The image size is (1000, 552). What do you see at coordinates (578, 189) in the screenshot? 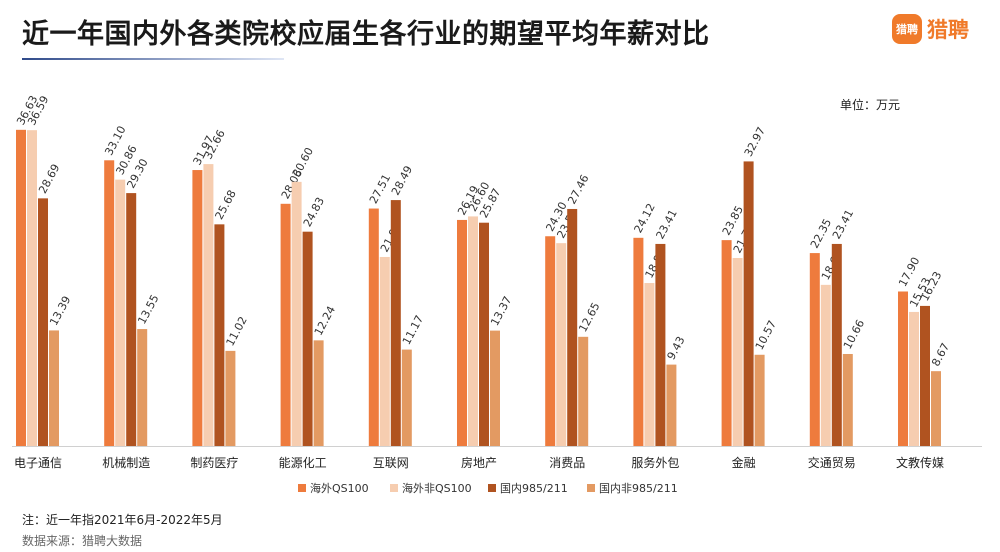
I see `data-label: 27.46` at bounding box center [578, 189].